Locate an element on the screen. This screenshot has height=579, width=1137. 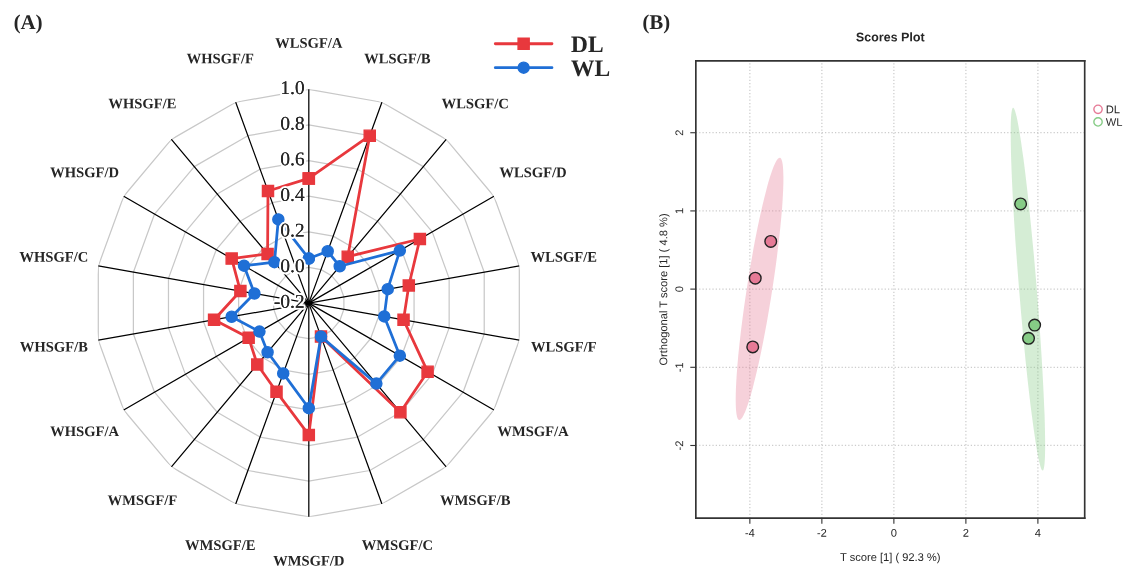
text: (A) is located at coordinates (28, 24).